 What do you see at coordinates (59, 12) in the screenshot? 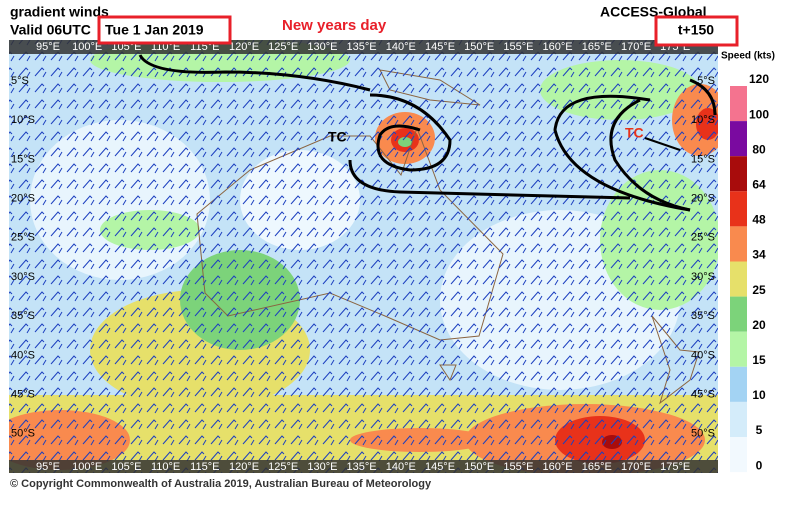
I see `product-title: gradient winds` at bounding box center [59, 12].